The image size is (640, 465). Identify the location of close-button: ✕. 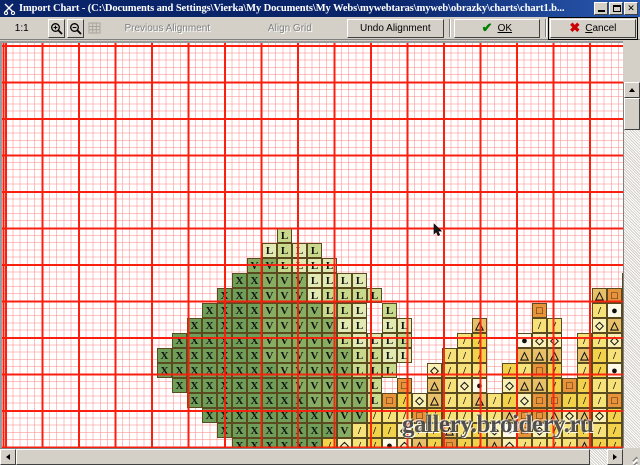
(631, 8).